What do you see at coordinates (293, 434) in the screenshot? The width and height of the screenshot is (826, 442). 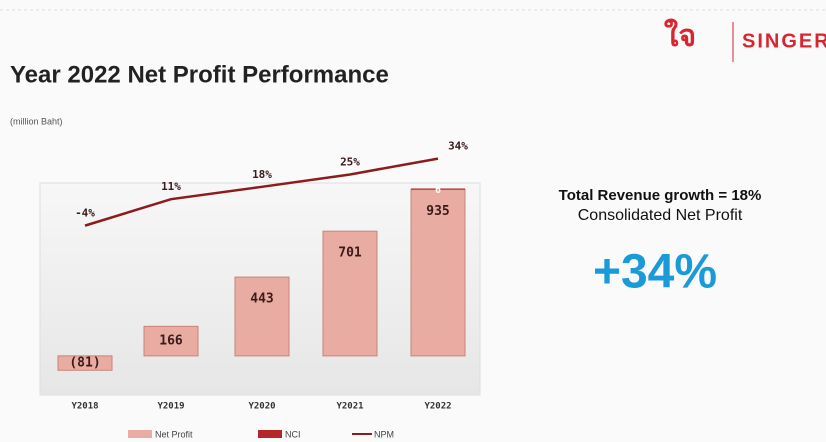 I see `legend-label: NCI` at bounding box center [293, 434].